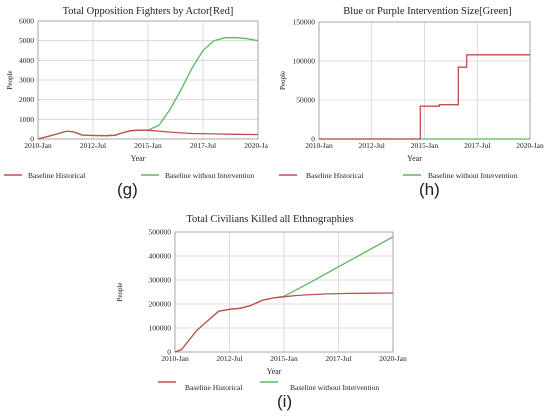 This screenshot has height=417, width=550. I want to click on y-tick-label: 2000, so click(26, 99).